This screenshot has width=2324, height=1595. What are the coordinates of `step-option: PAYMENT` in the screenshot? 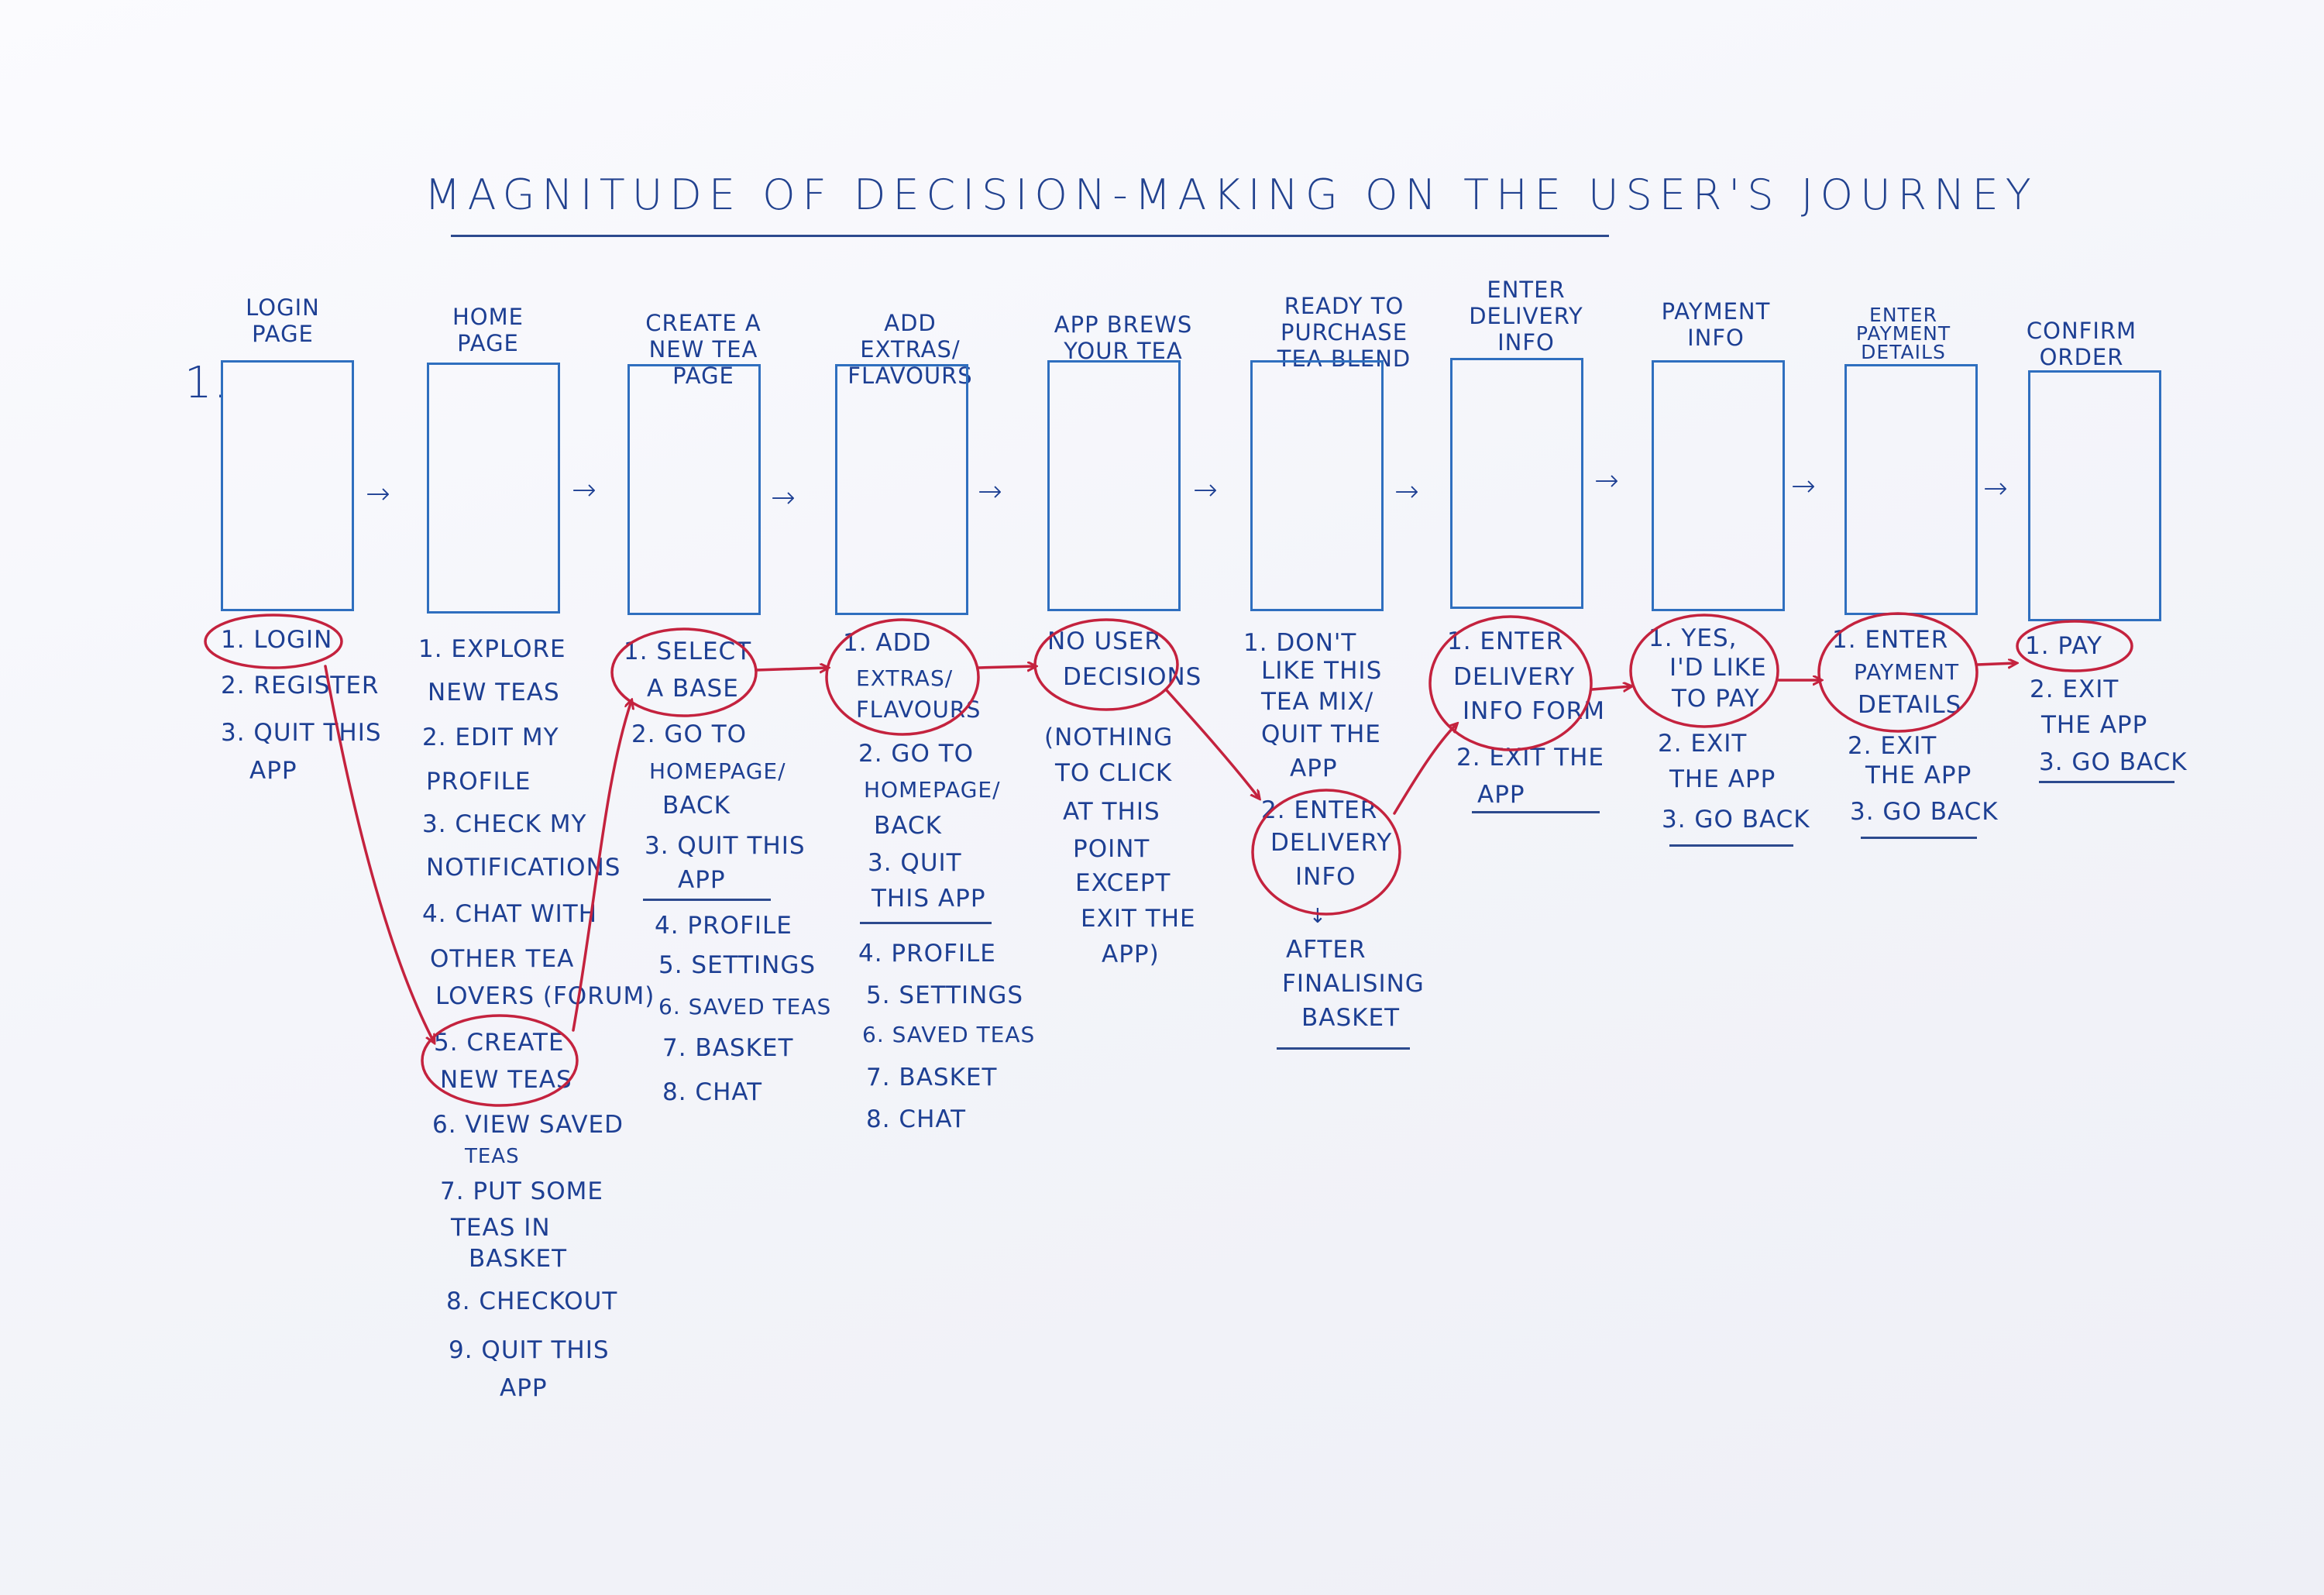 It's located at (1907, 672).